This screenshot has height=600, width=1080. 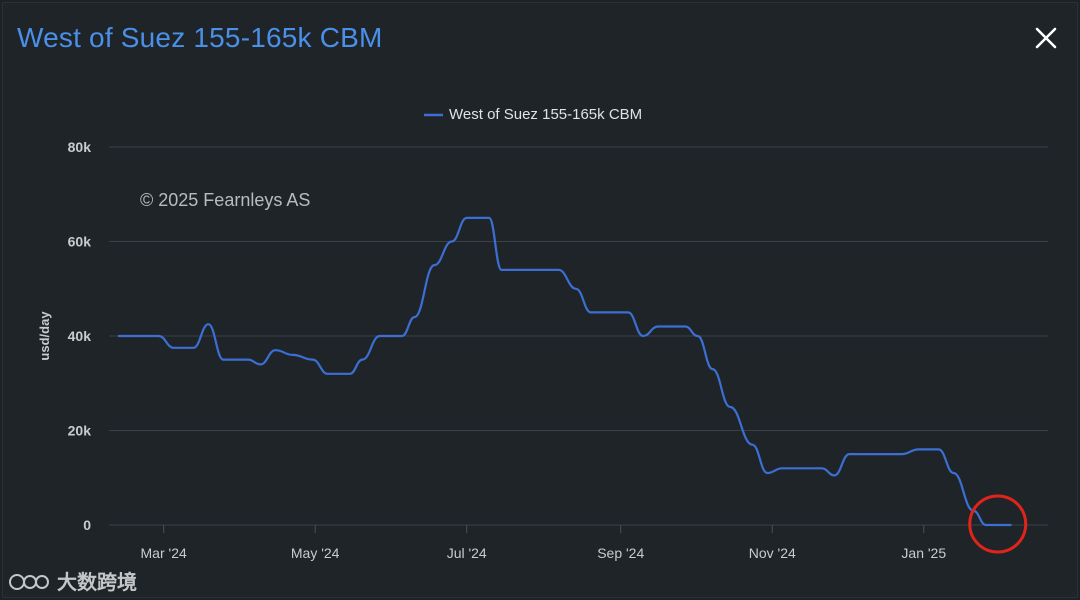 I want to click on copyright-text: © 2025 Fearnleys AS, so click(x=225, y=200).